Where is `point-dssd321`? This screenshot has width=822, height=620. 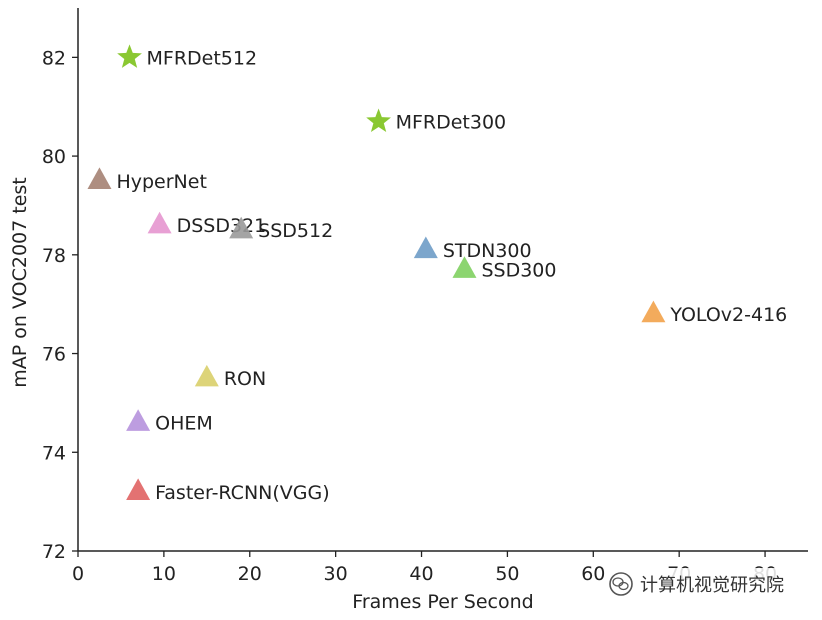
point-dssd321 is located at coordinates (159, 222).